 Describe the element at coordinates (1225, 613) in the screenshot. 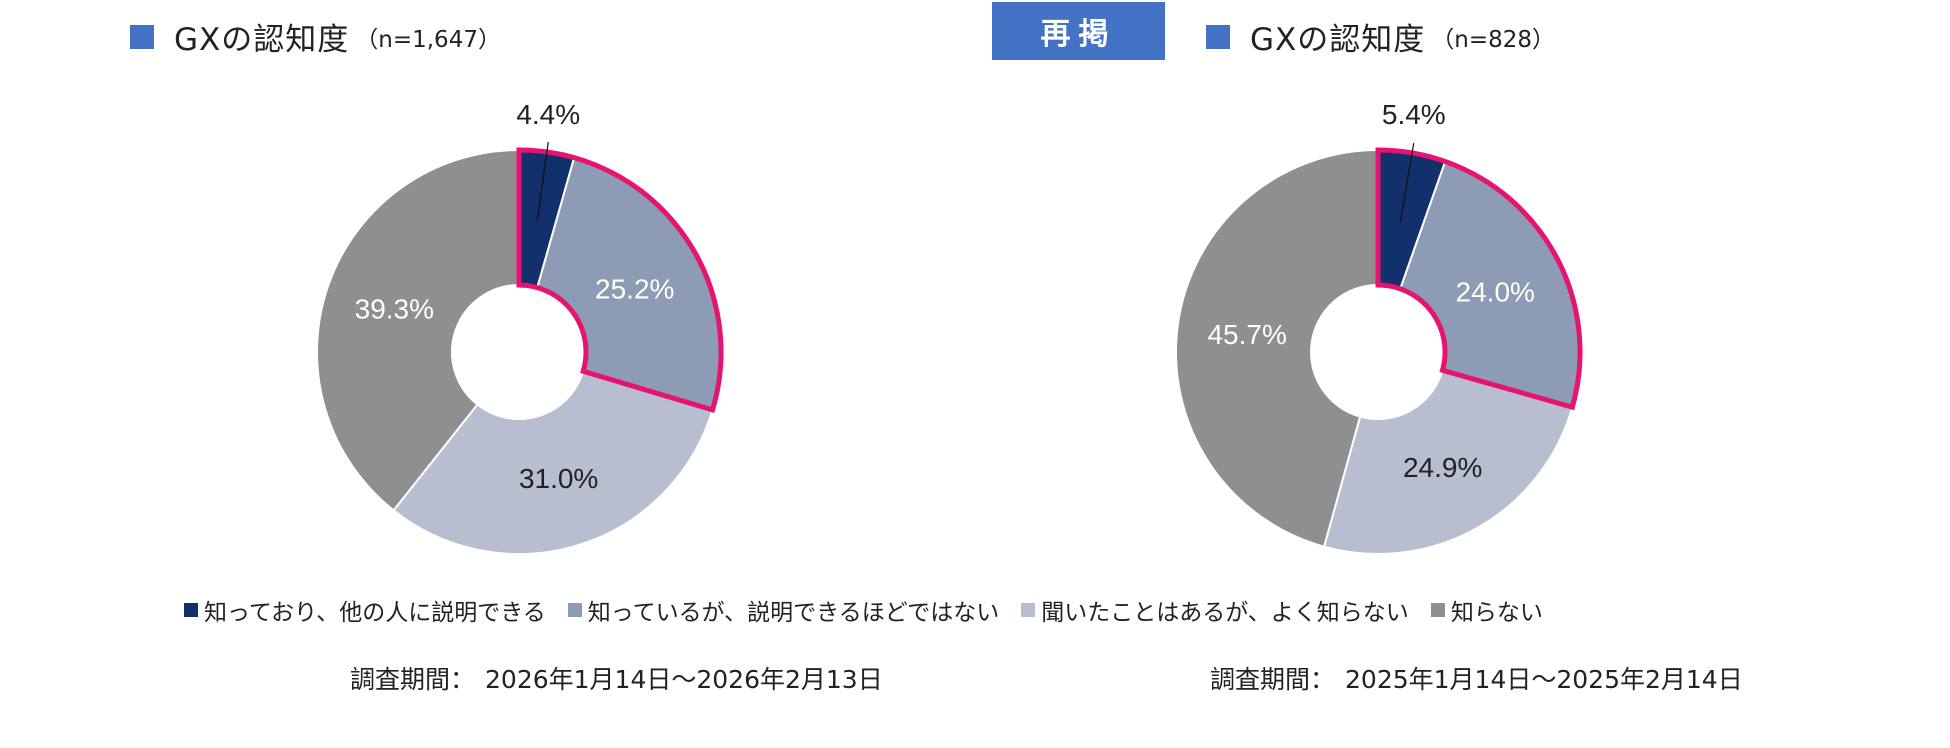

I see `legend-label: 聞いたことはあるが、よく知らない` at that location.